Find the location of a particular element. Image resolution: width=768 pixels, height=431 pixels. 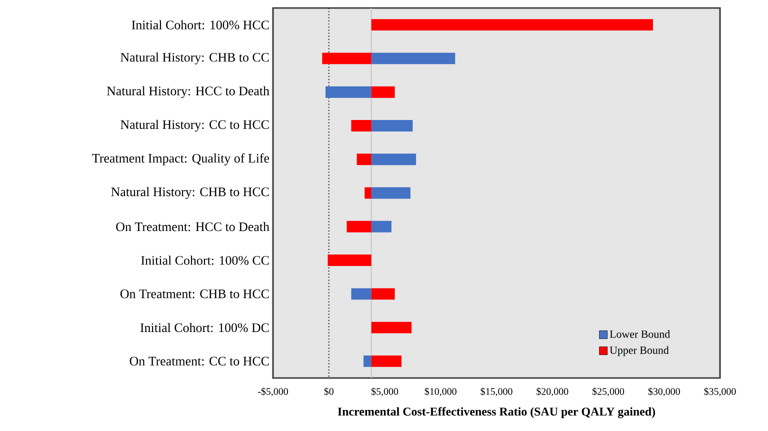

y-tick-label: Treatment Impact: Quality of Life is located at coordinates (181, 159).